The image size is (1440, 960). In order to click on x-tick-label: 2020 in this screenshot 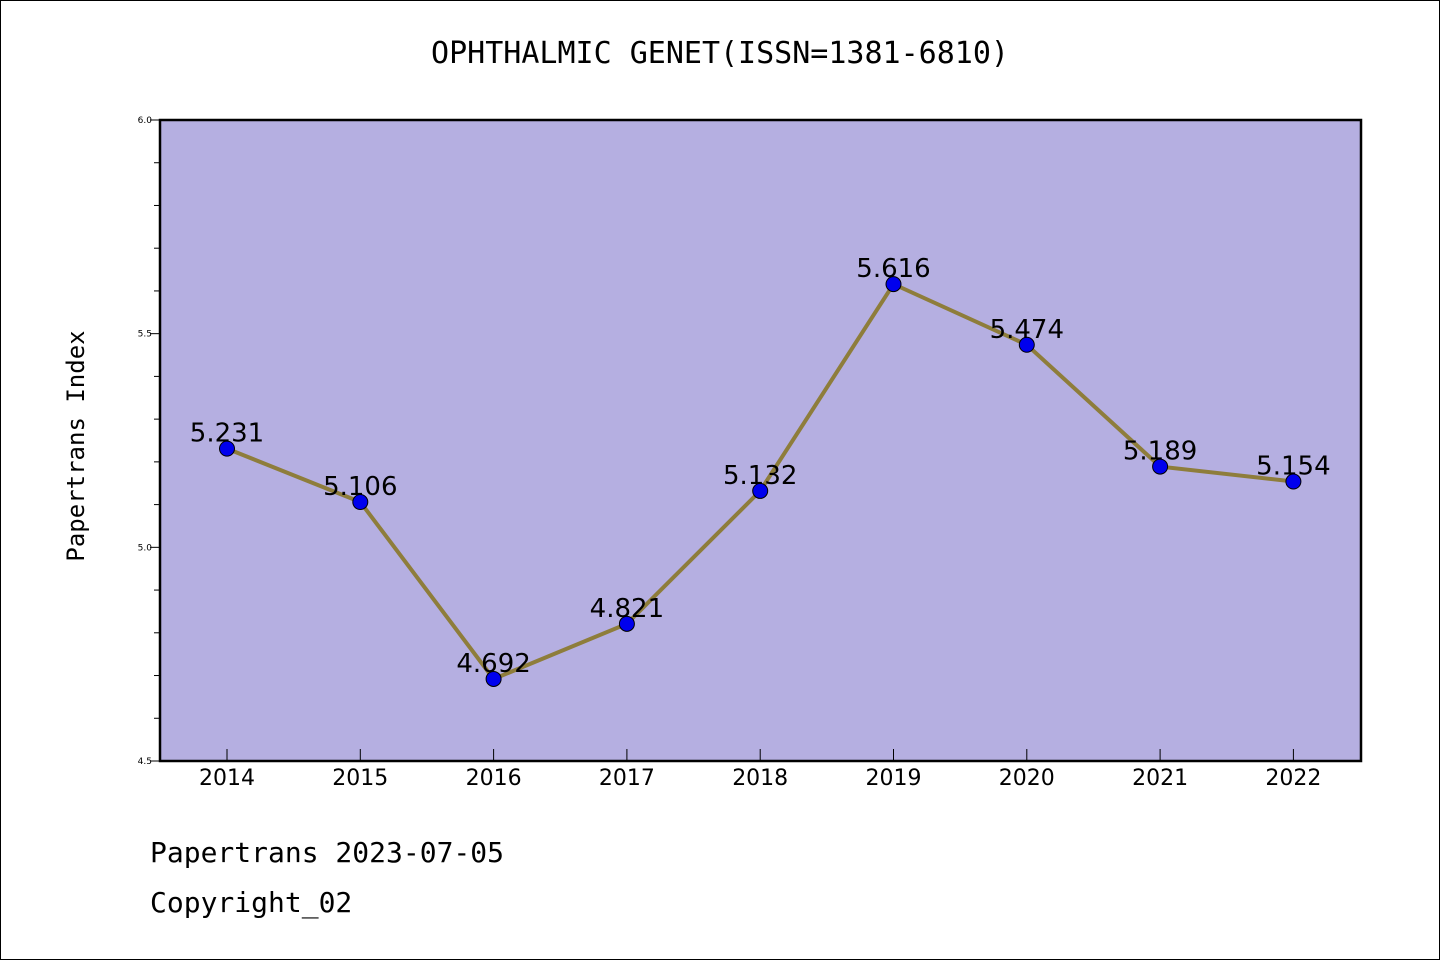, I will do `click(1027, 778)`.